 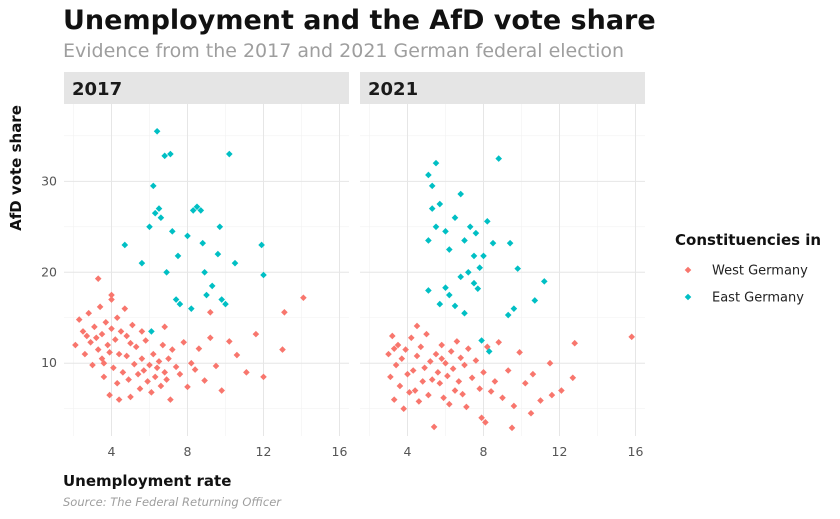 What do you see at coordinates (194, 231) in the screenshot?
I see `series-east-germany` at bounding box center [194, 231].